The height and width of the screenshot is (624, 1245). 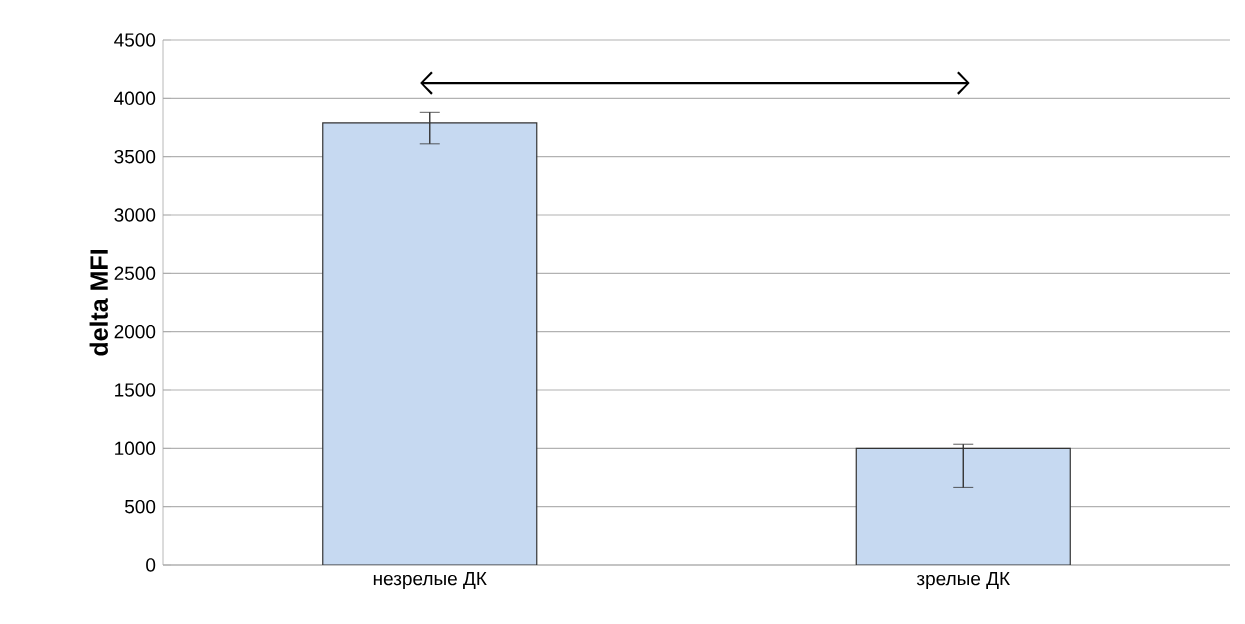 I want to click on y-tick-label: 4500, so click(x=135, y=40).